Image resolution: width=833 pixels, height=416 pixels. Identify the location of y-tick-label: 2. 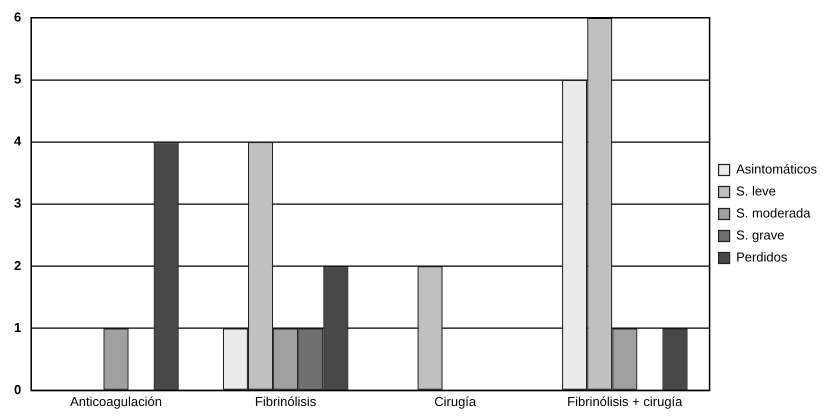
(18, 265).